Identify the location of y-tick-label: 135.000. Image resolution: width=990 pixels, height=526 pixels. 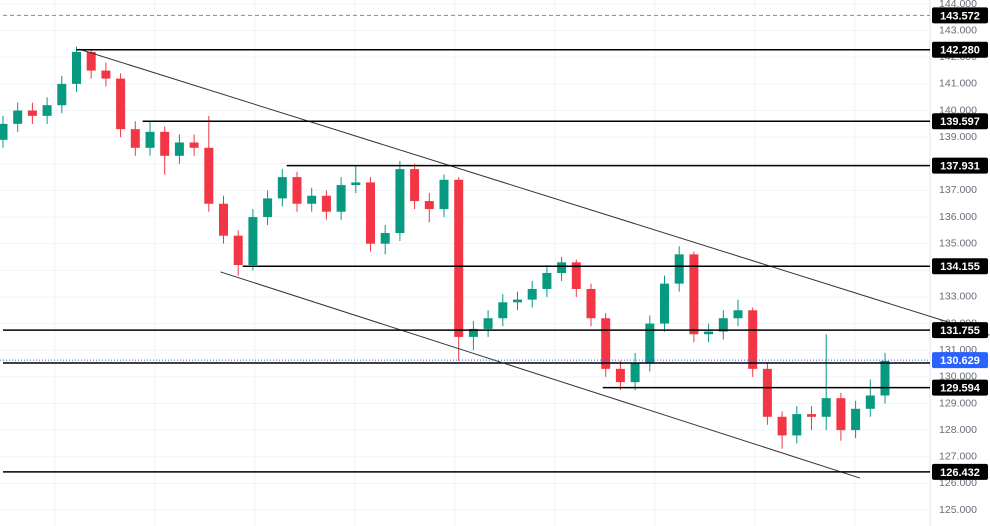
(958, 243).